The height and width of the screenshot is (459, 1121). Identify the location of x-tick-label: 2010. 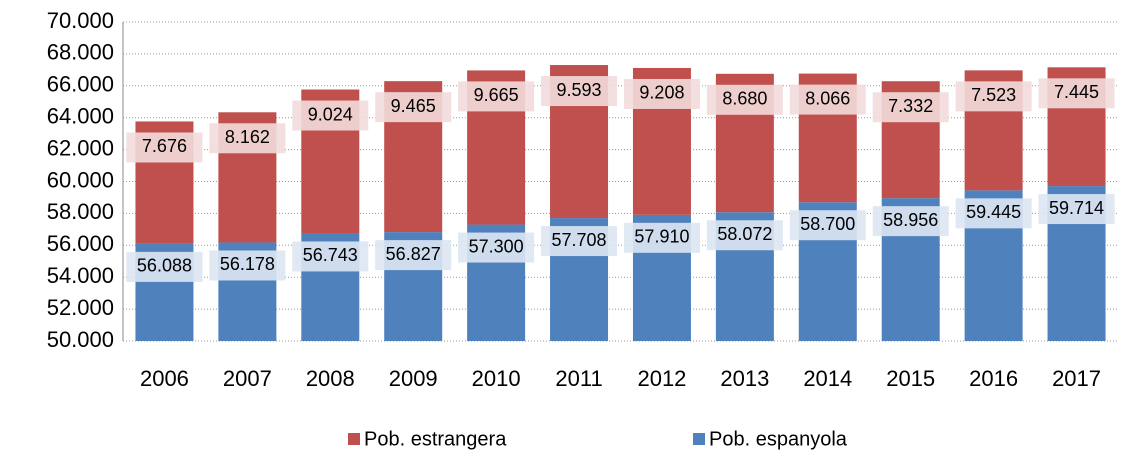
(496, 378).